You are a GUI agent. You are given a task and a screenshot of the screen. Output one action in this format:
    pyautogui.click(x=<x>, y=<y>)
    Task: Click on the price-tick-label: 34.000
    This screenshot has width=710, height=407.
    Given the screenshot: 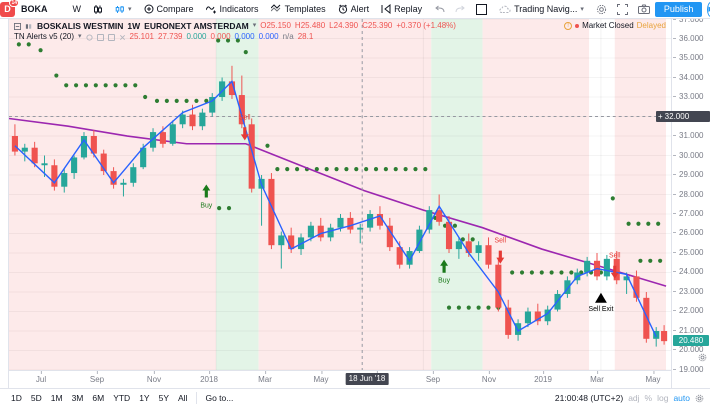 What is the action you would take?
    pyautogui.click(x=691, y=77)
    